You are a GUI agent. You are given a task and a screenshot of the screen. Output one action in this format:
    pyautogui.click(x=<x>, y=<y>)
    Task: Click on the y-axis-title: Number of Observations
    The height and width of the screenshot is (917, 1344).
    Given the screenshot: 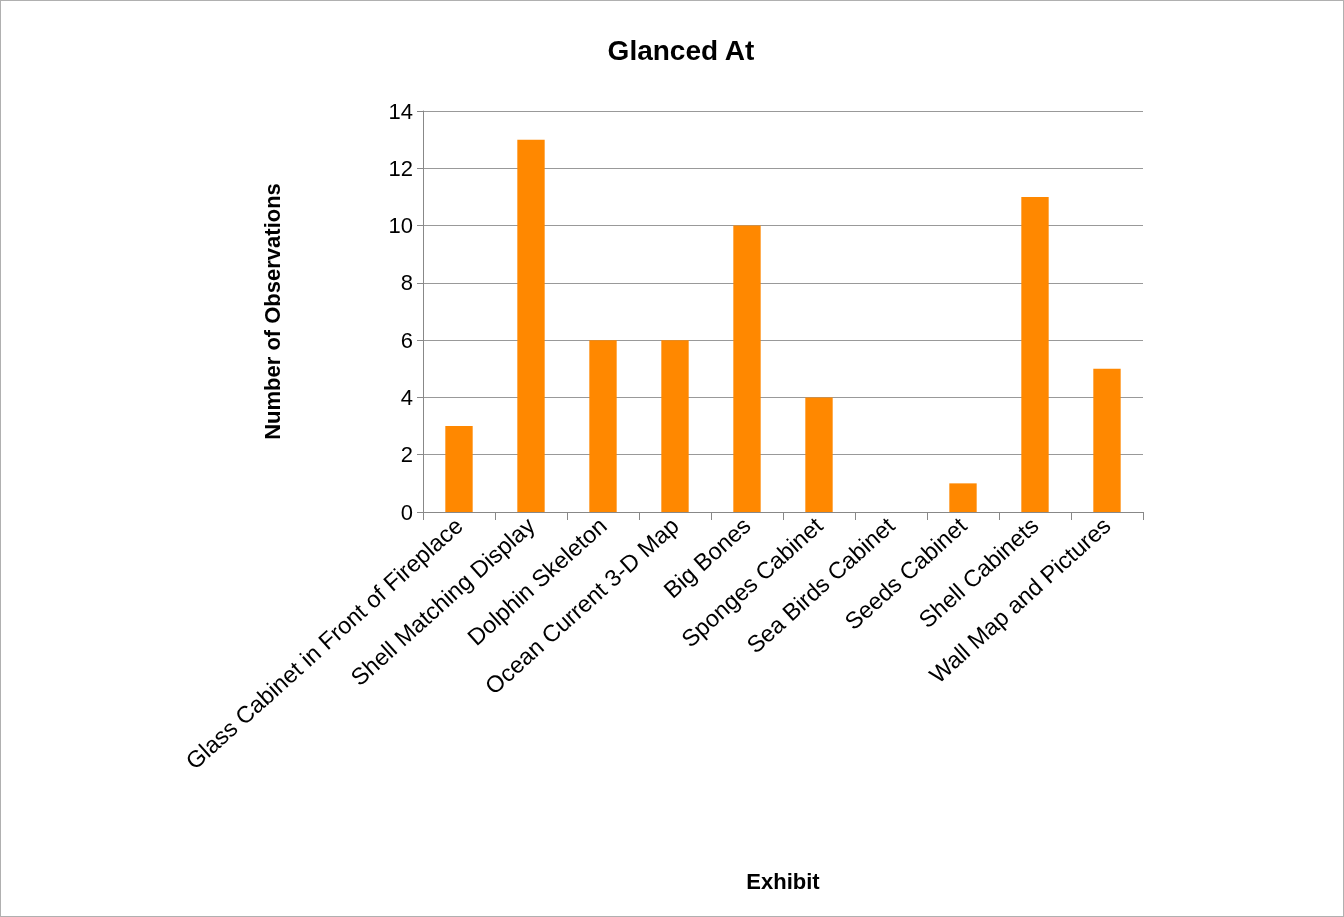 What is the action you would take?
    pyautogui.click(x=272, y=311)
    